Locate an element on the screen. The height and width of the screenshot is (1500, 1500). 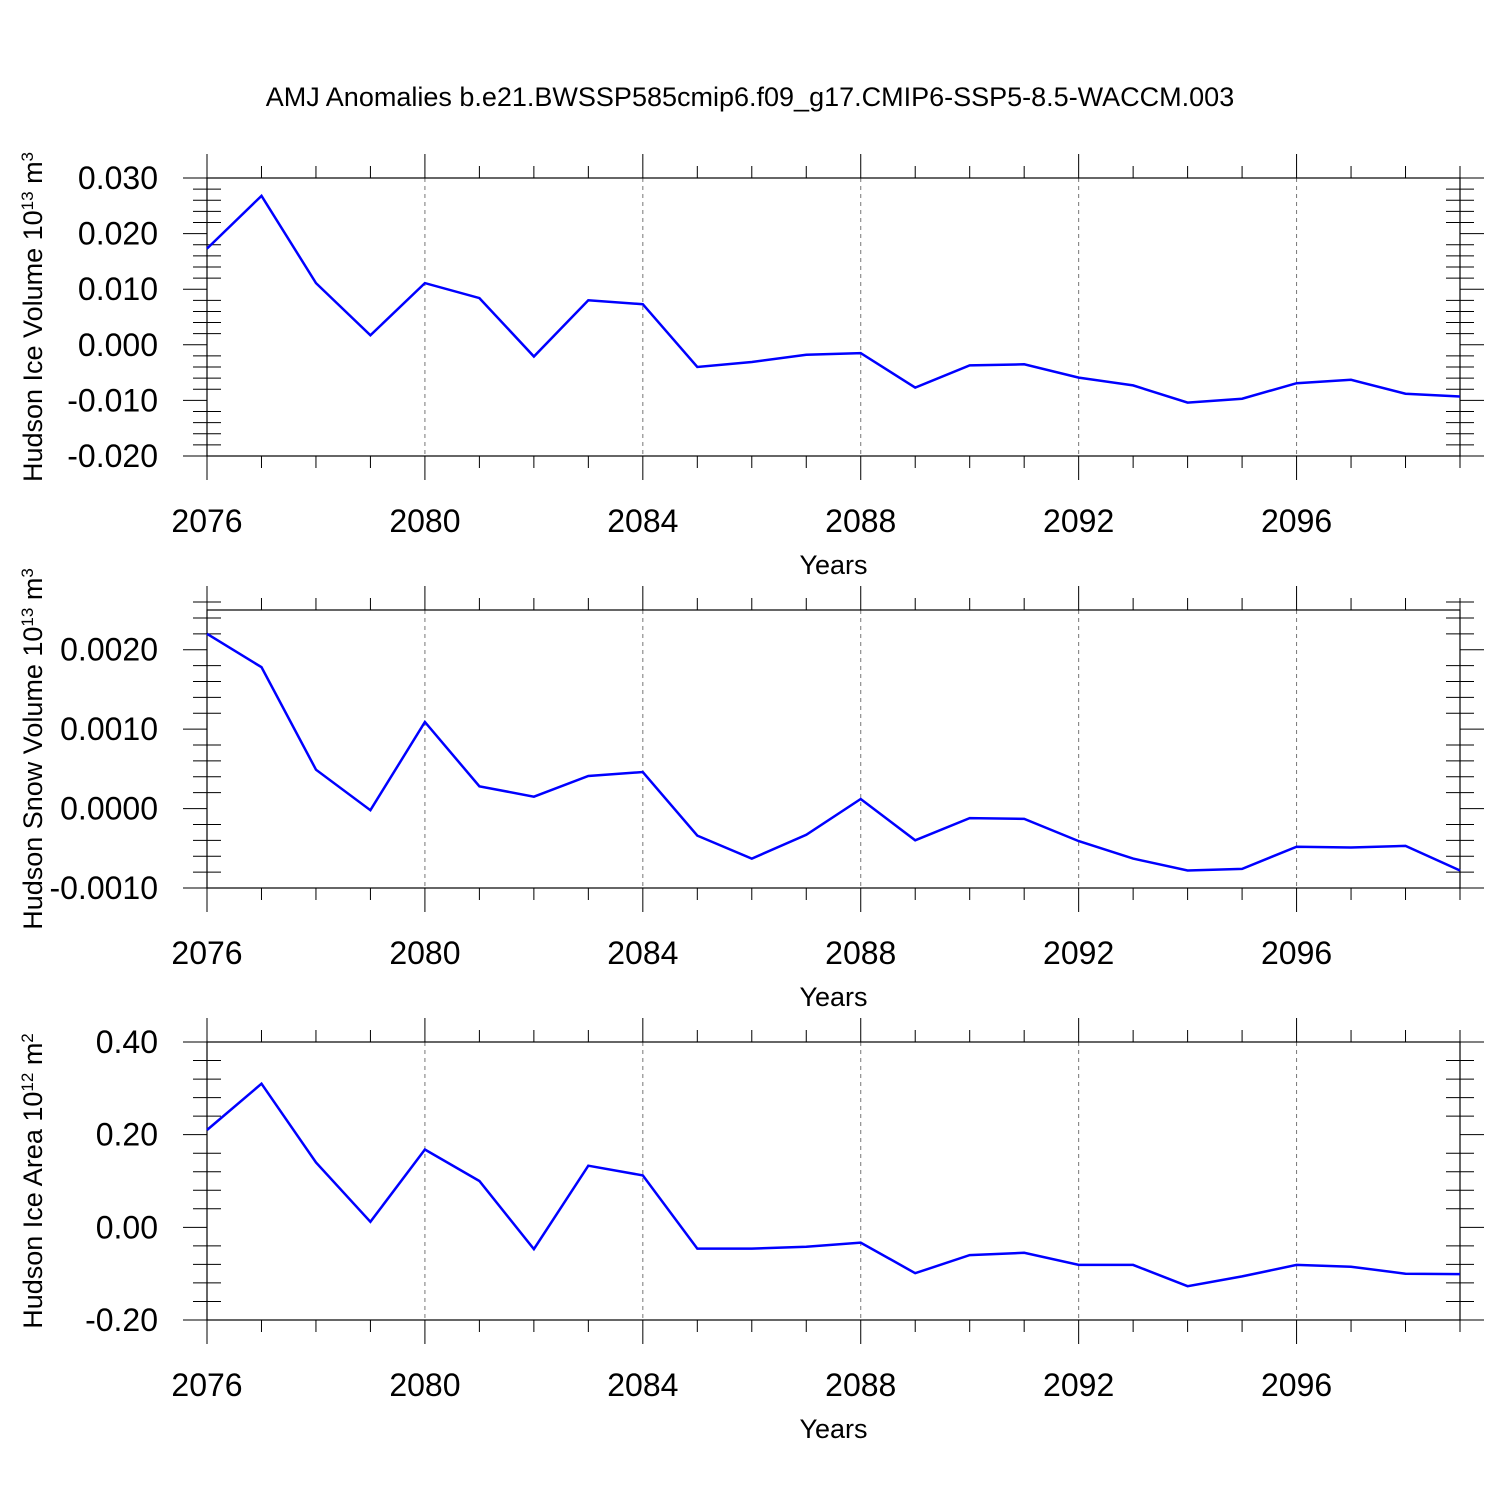
y-tick-label: 0.020 is located at coordinates (118, 234).